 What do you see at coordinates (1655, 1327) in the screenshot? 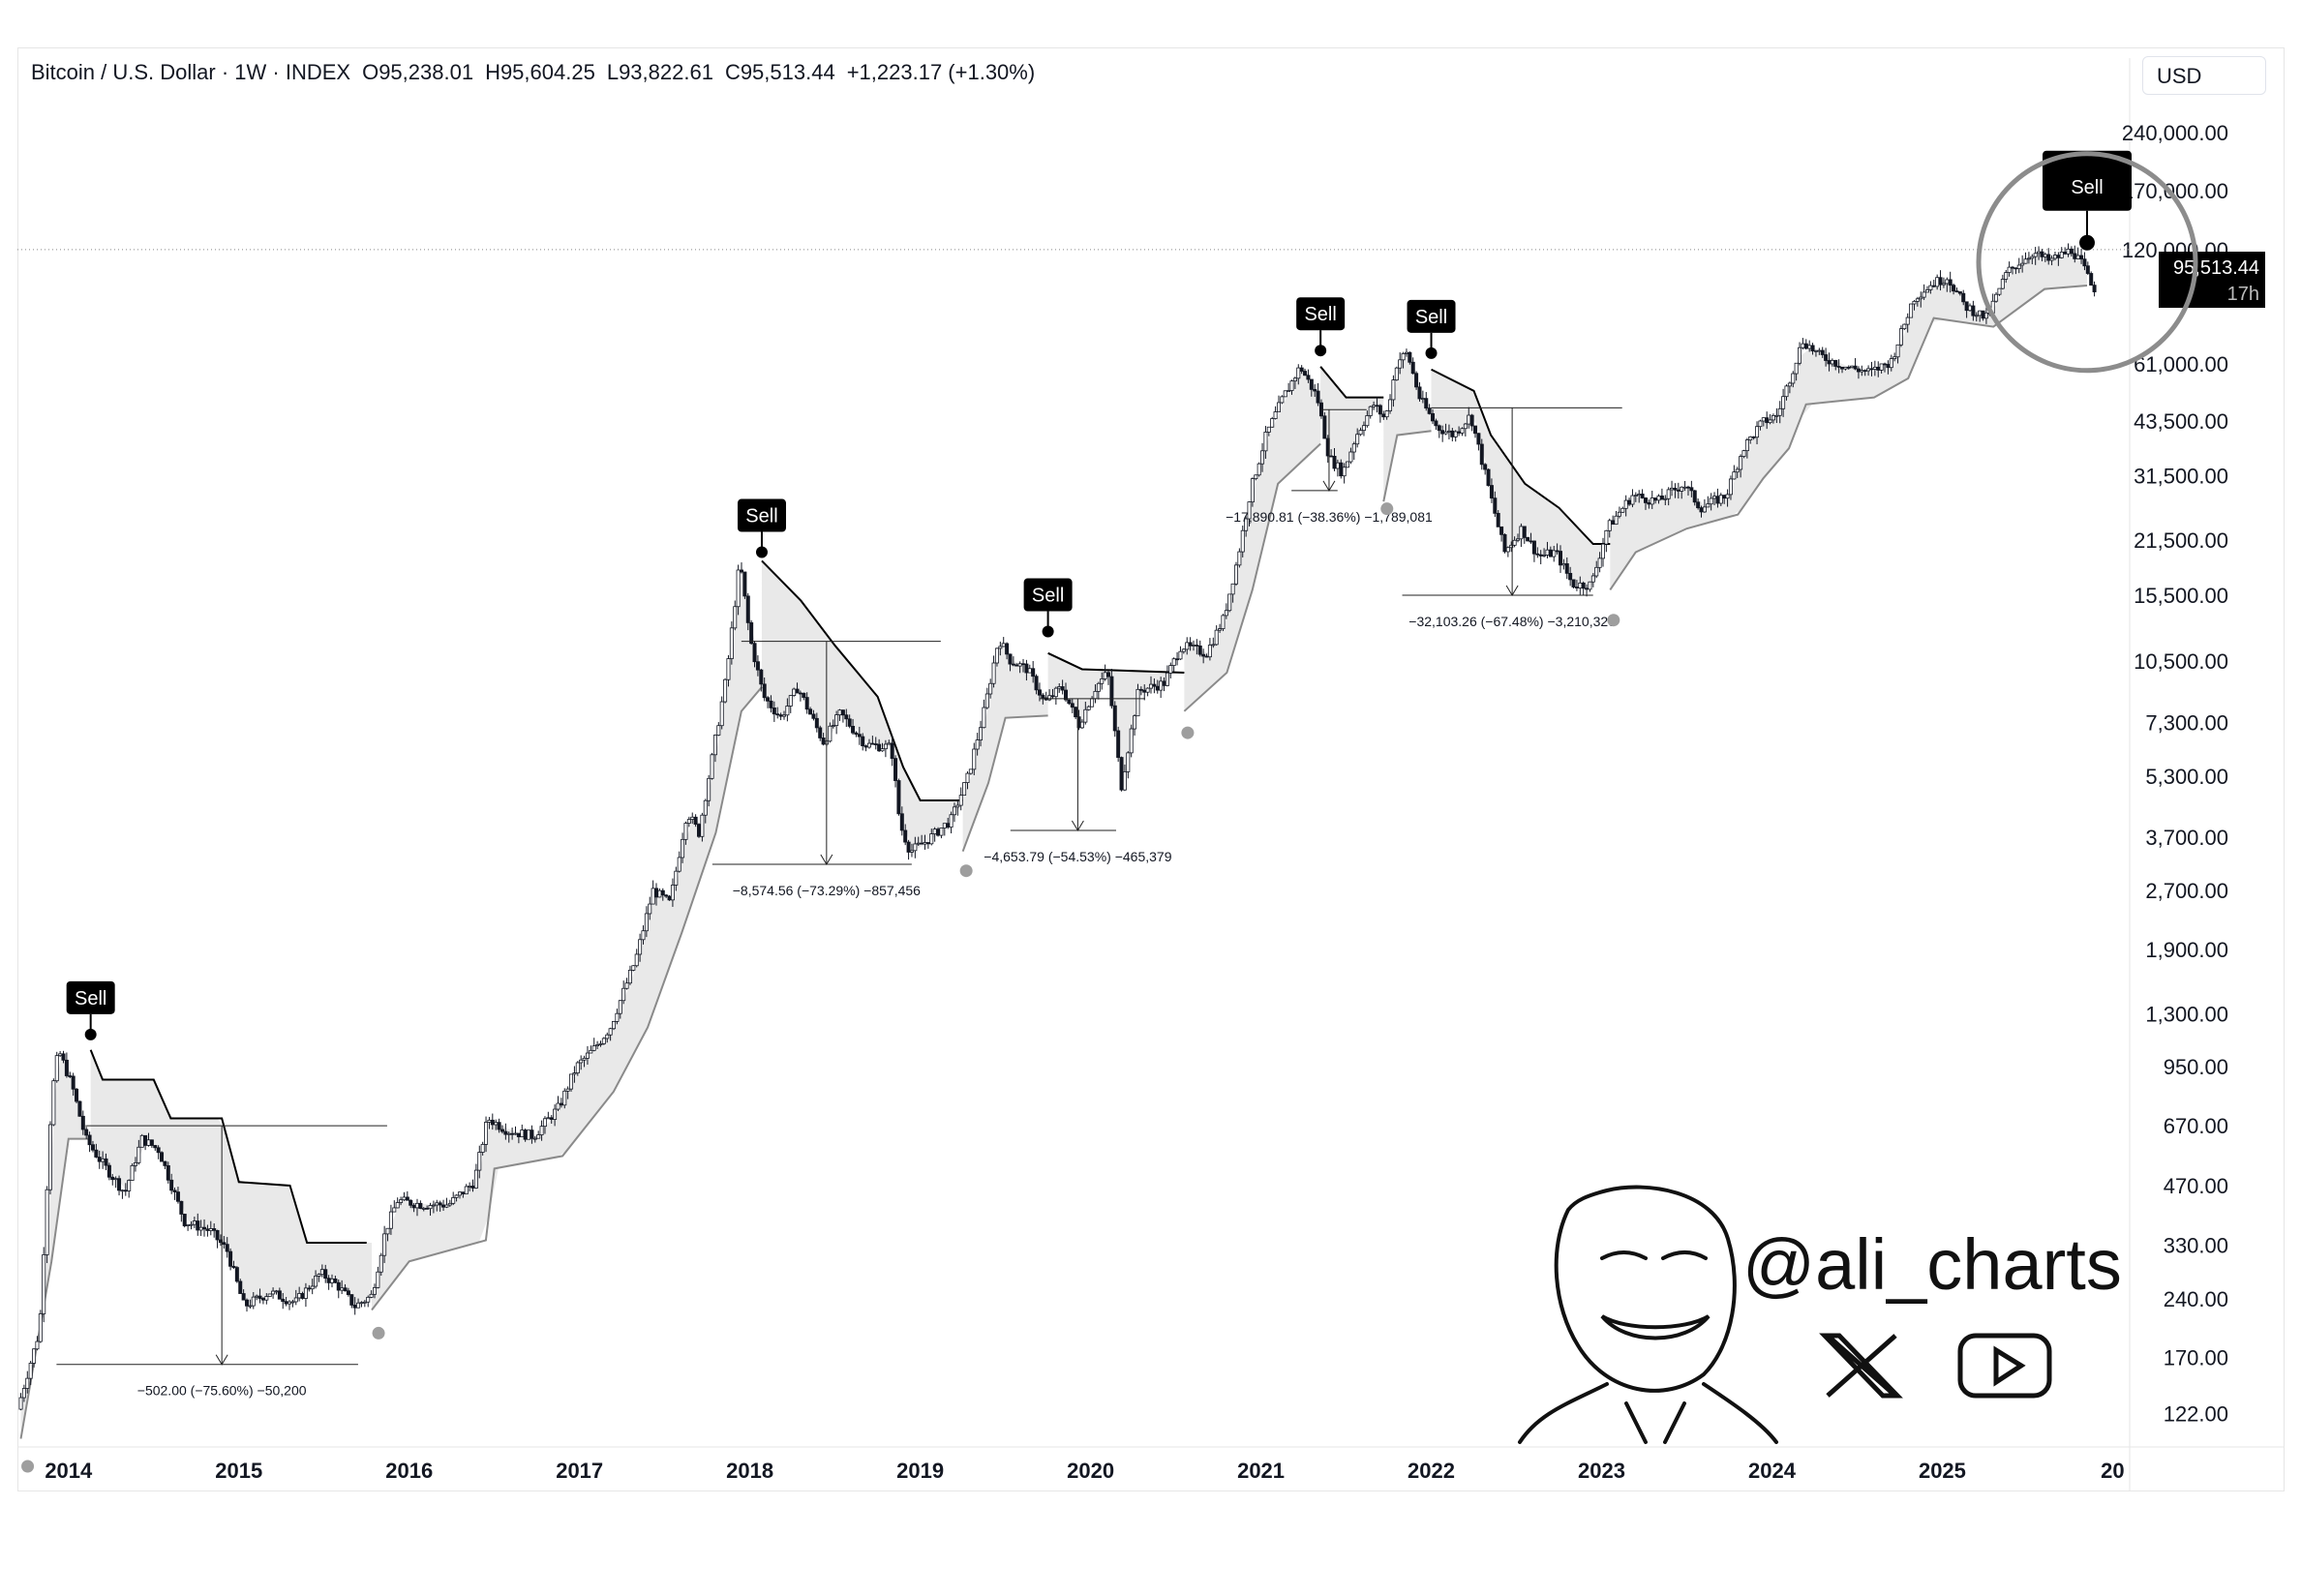
I see `portrait-smile` at bounding box center [1655, 1327].